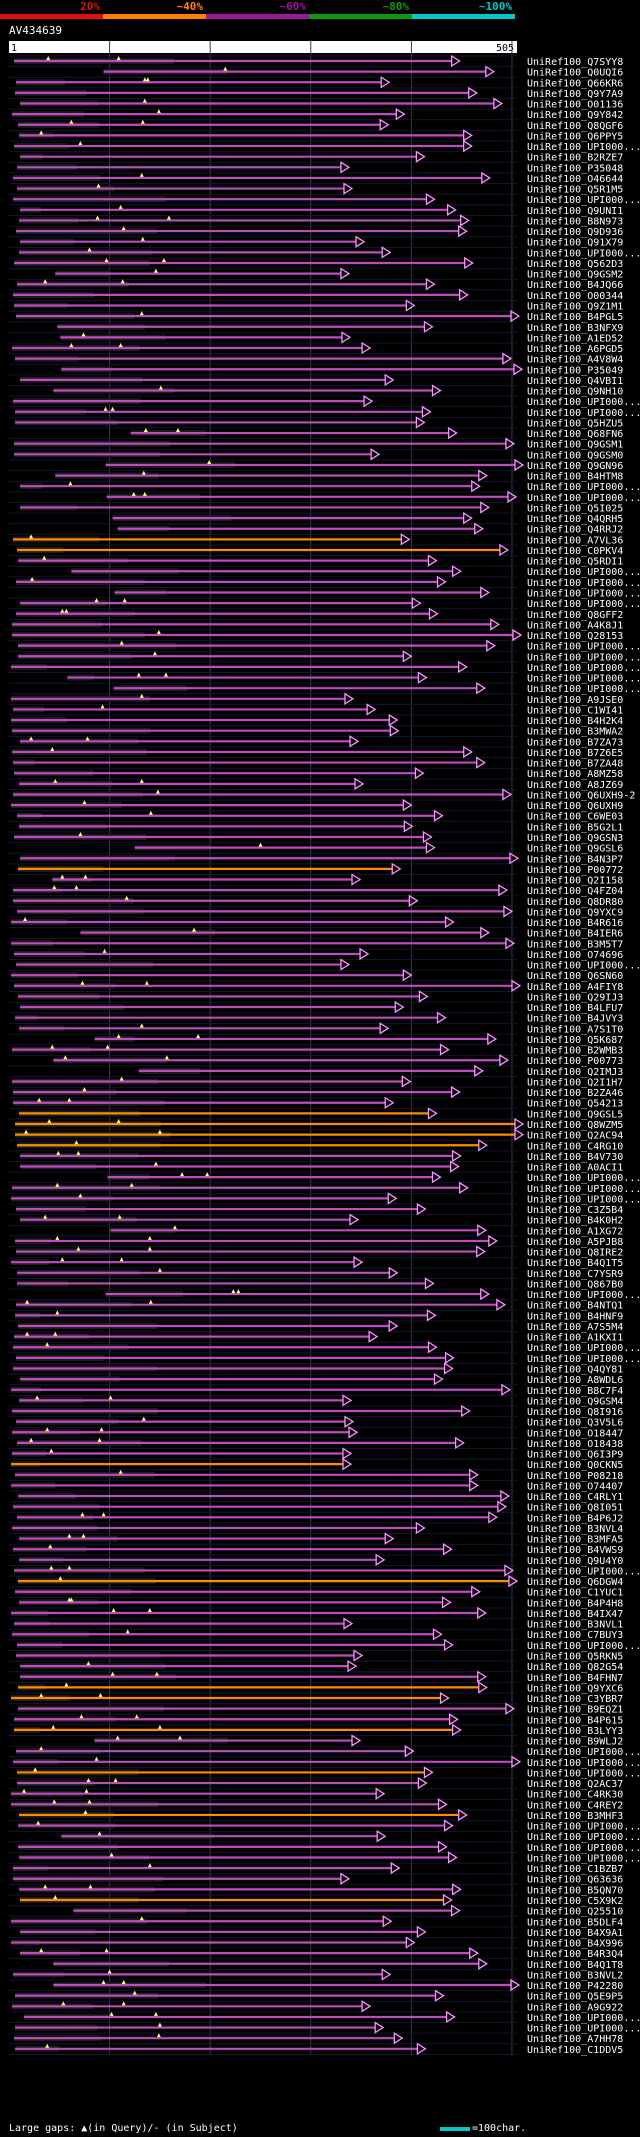 This screenshot has width=640, height=2137. I want to click on hit-label: UniRef100_B3LYY3, so click(575, 1731).